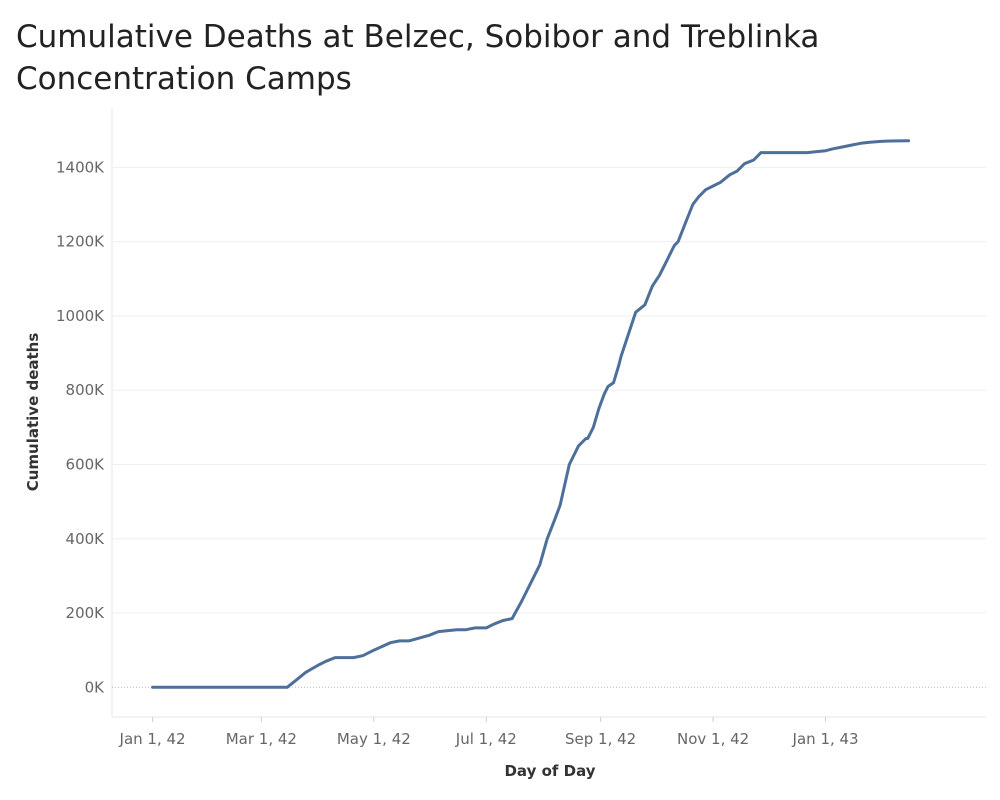 The image size is (1000, 800). I want to click on x-tick-label: Mar 1, 42, so click(261, 739).